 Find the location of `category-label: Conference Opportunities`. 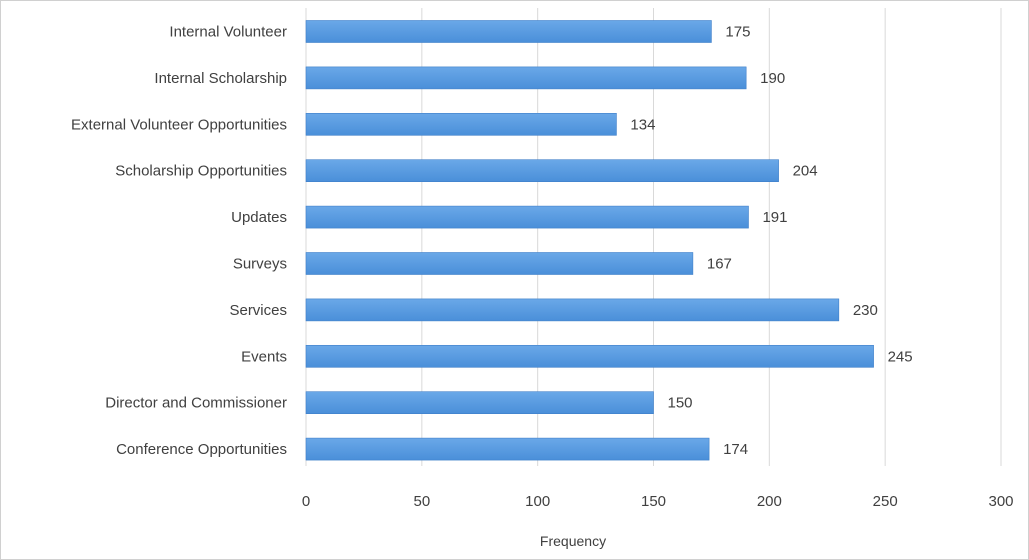

category-label: Conference Opportunities is located at coordinates (201, 449).